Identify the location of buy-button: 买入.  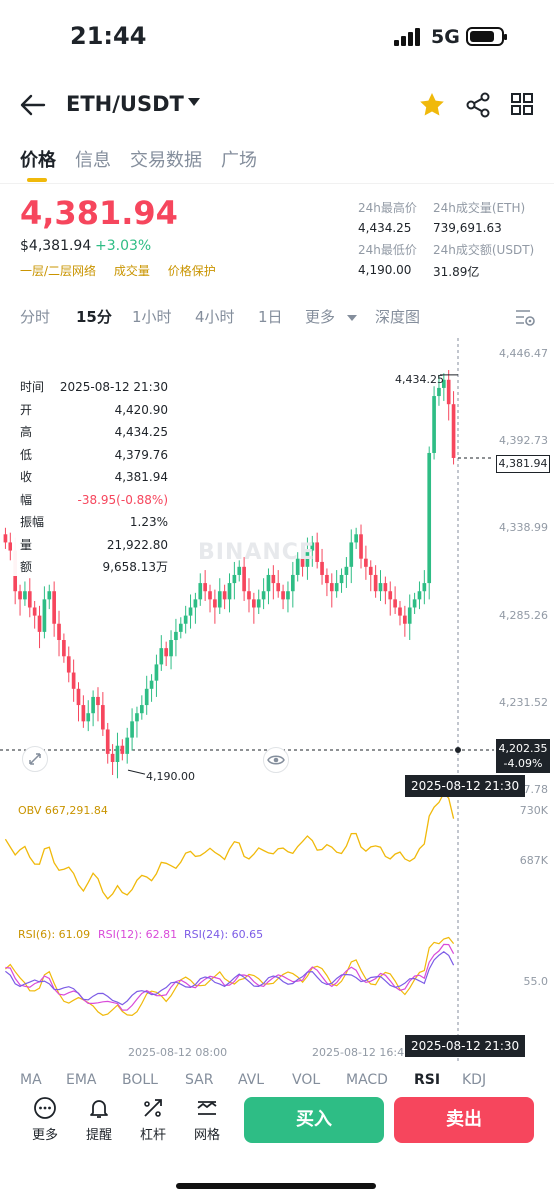
(314, 1120).